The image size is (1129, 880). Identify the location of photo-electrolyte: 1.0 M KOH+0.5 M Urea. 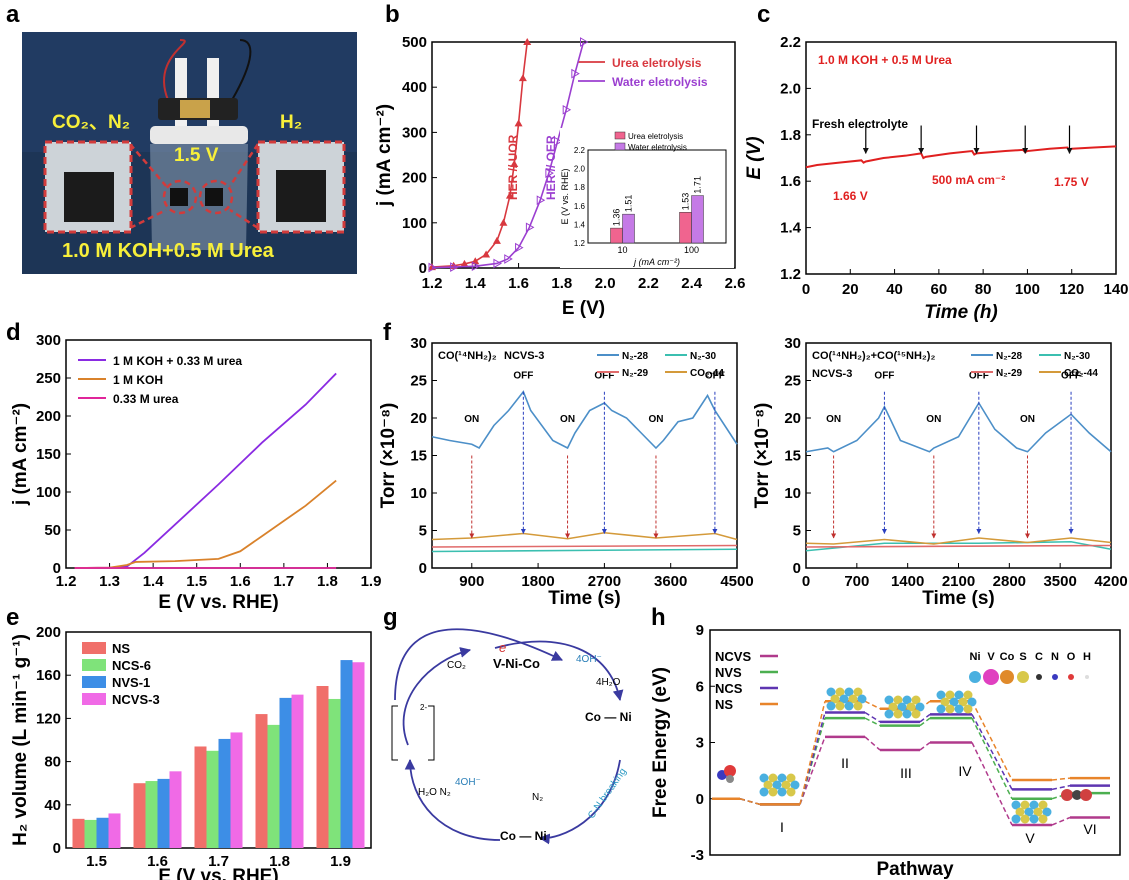
(168, 251).